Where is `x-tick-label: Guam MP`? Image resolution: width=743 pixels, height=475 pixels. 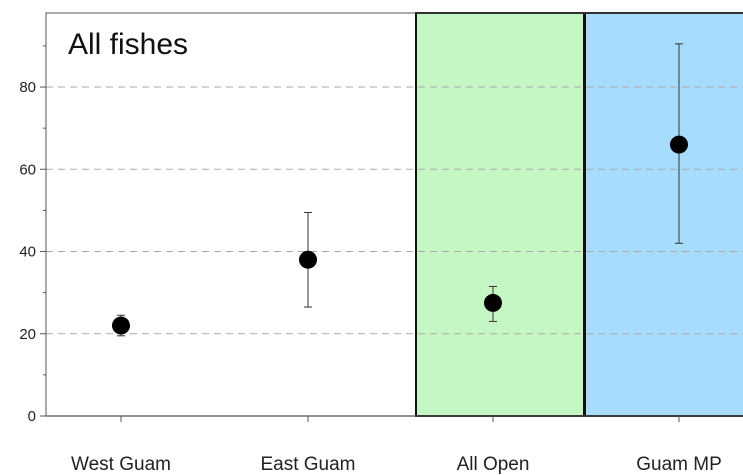
x-tick-label: Guam MP is located at coordinates (679, 464).